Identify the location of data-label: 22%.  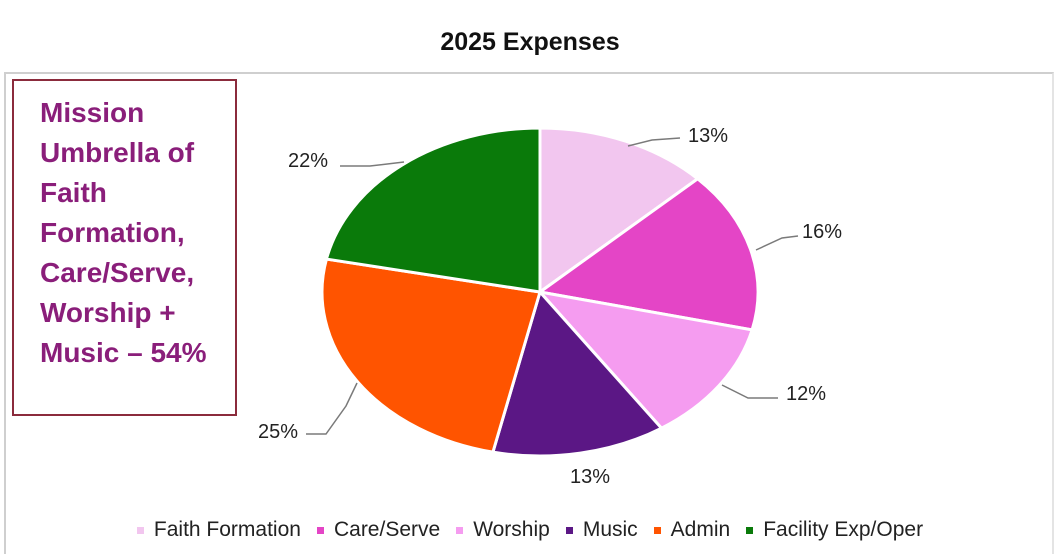
(308, 161).